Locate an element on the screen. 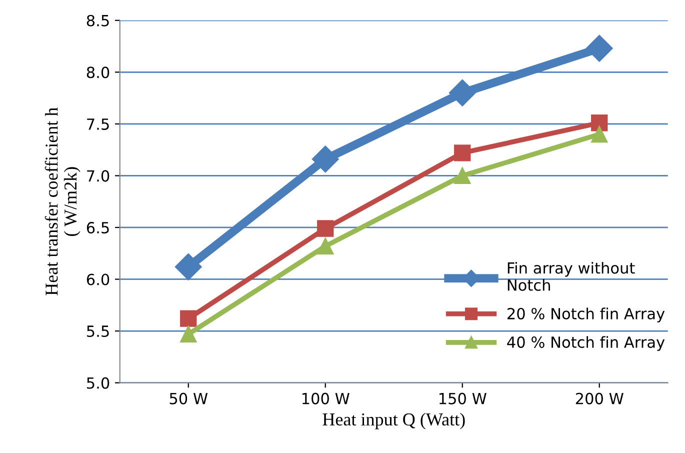 This screenshot has width=685, height=453. y-tick-label: 5.0 is located at coordinates (98, 383).